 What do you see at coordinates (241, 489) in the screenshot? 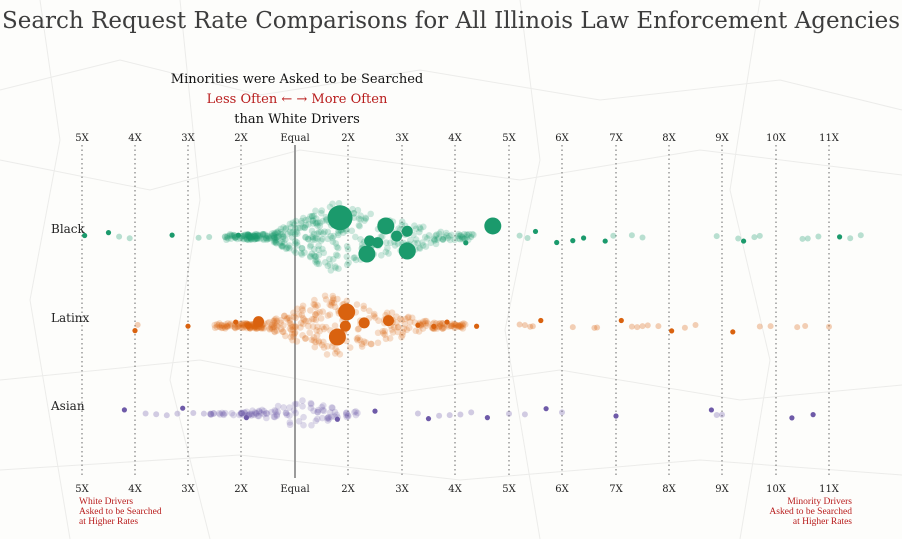
I see `x-tick-label-bottom: 2X` at bounding box center [241, 489].